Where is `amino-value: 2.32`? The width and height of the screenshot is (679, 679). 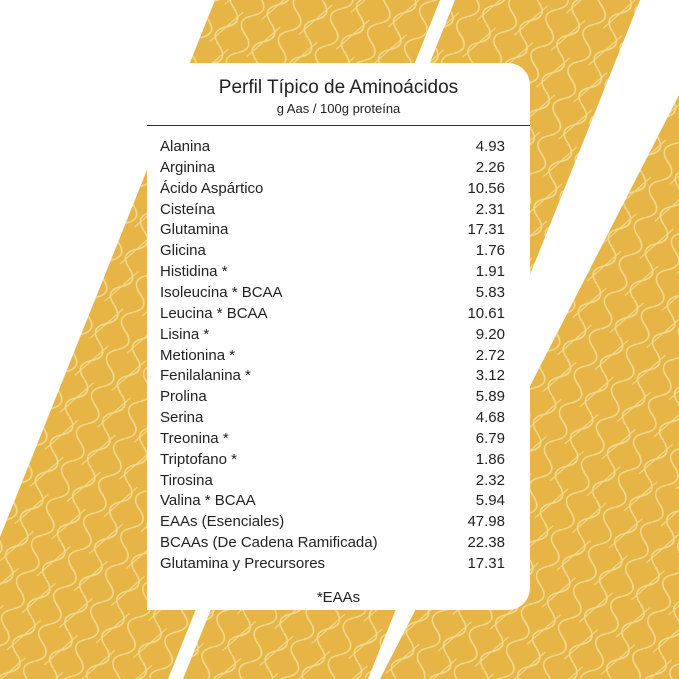
amino-value: 2.32 is located at coordinates (490, 480).